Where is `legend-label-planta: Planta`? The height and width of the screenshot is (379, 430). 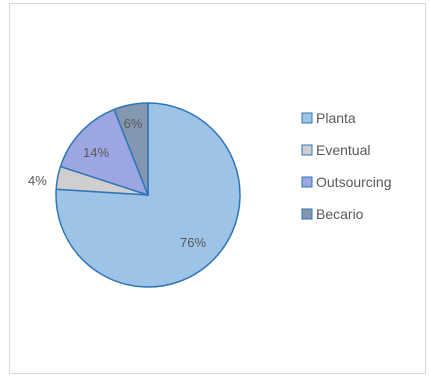 legend-label-planta: Planta is located at coordinates (336, 118).